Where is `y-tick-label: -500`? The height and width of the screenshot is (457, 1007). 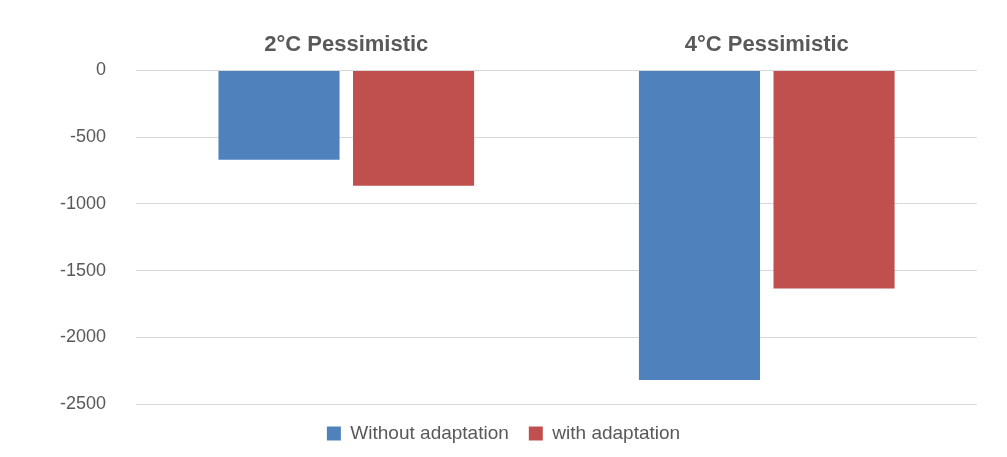
y-tick-label: -500 is located at coordinates (88, 136).